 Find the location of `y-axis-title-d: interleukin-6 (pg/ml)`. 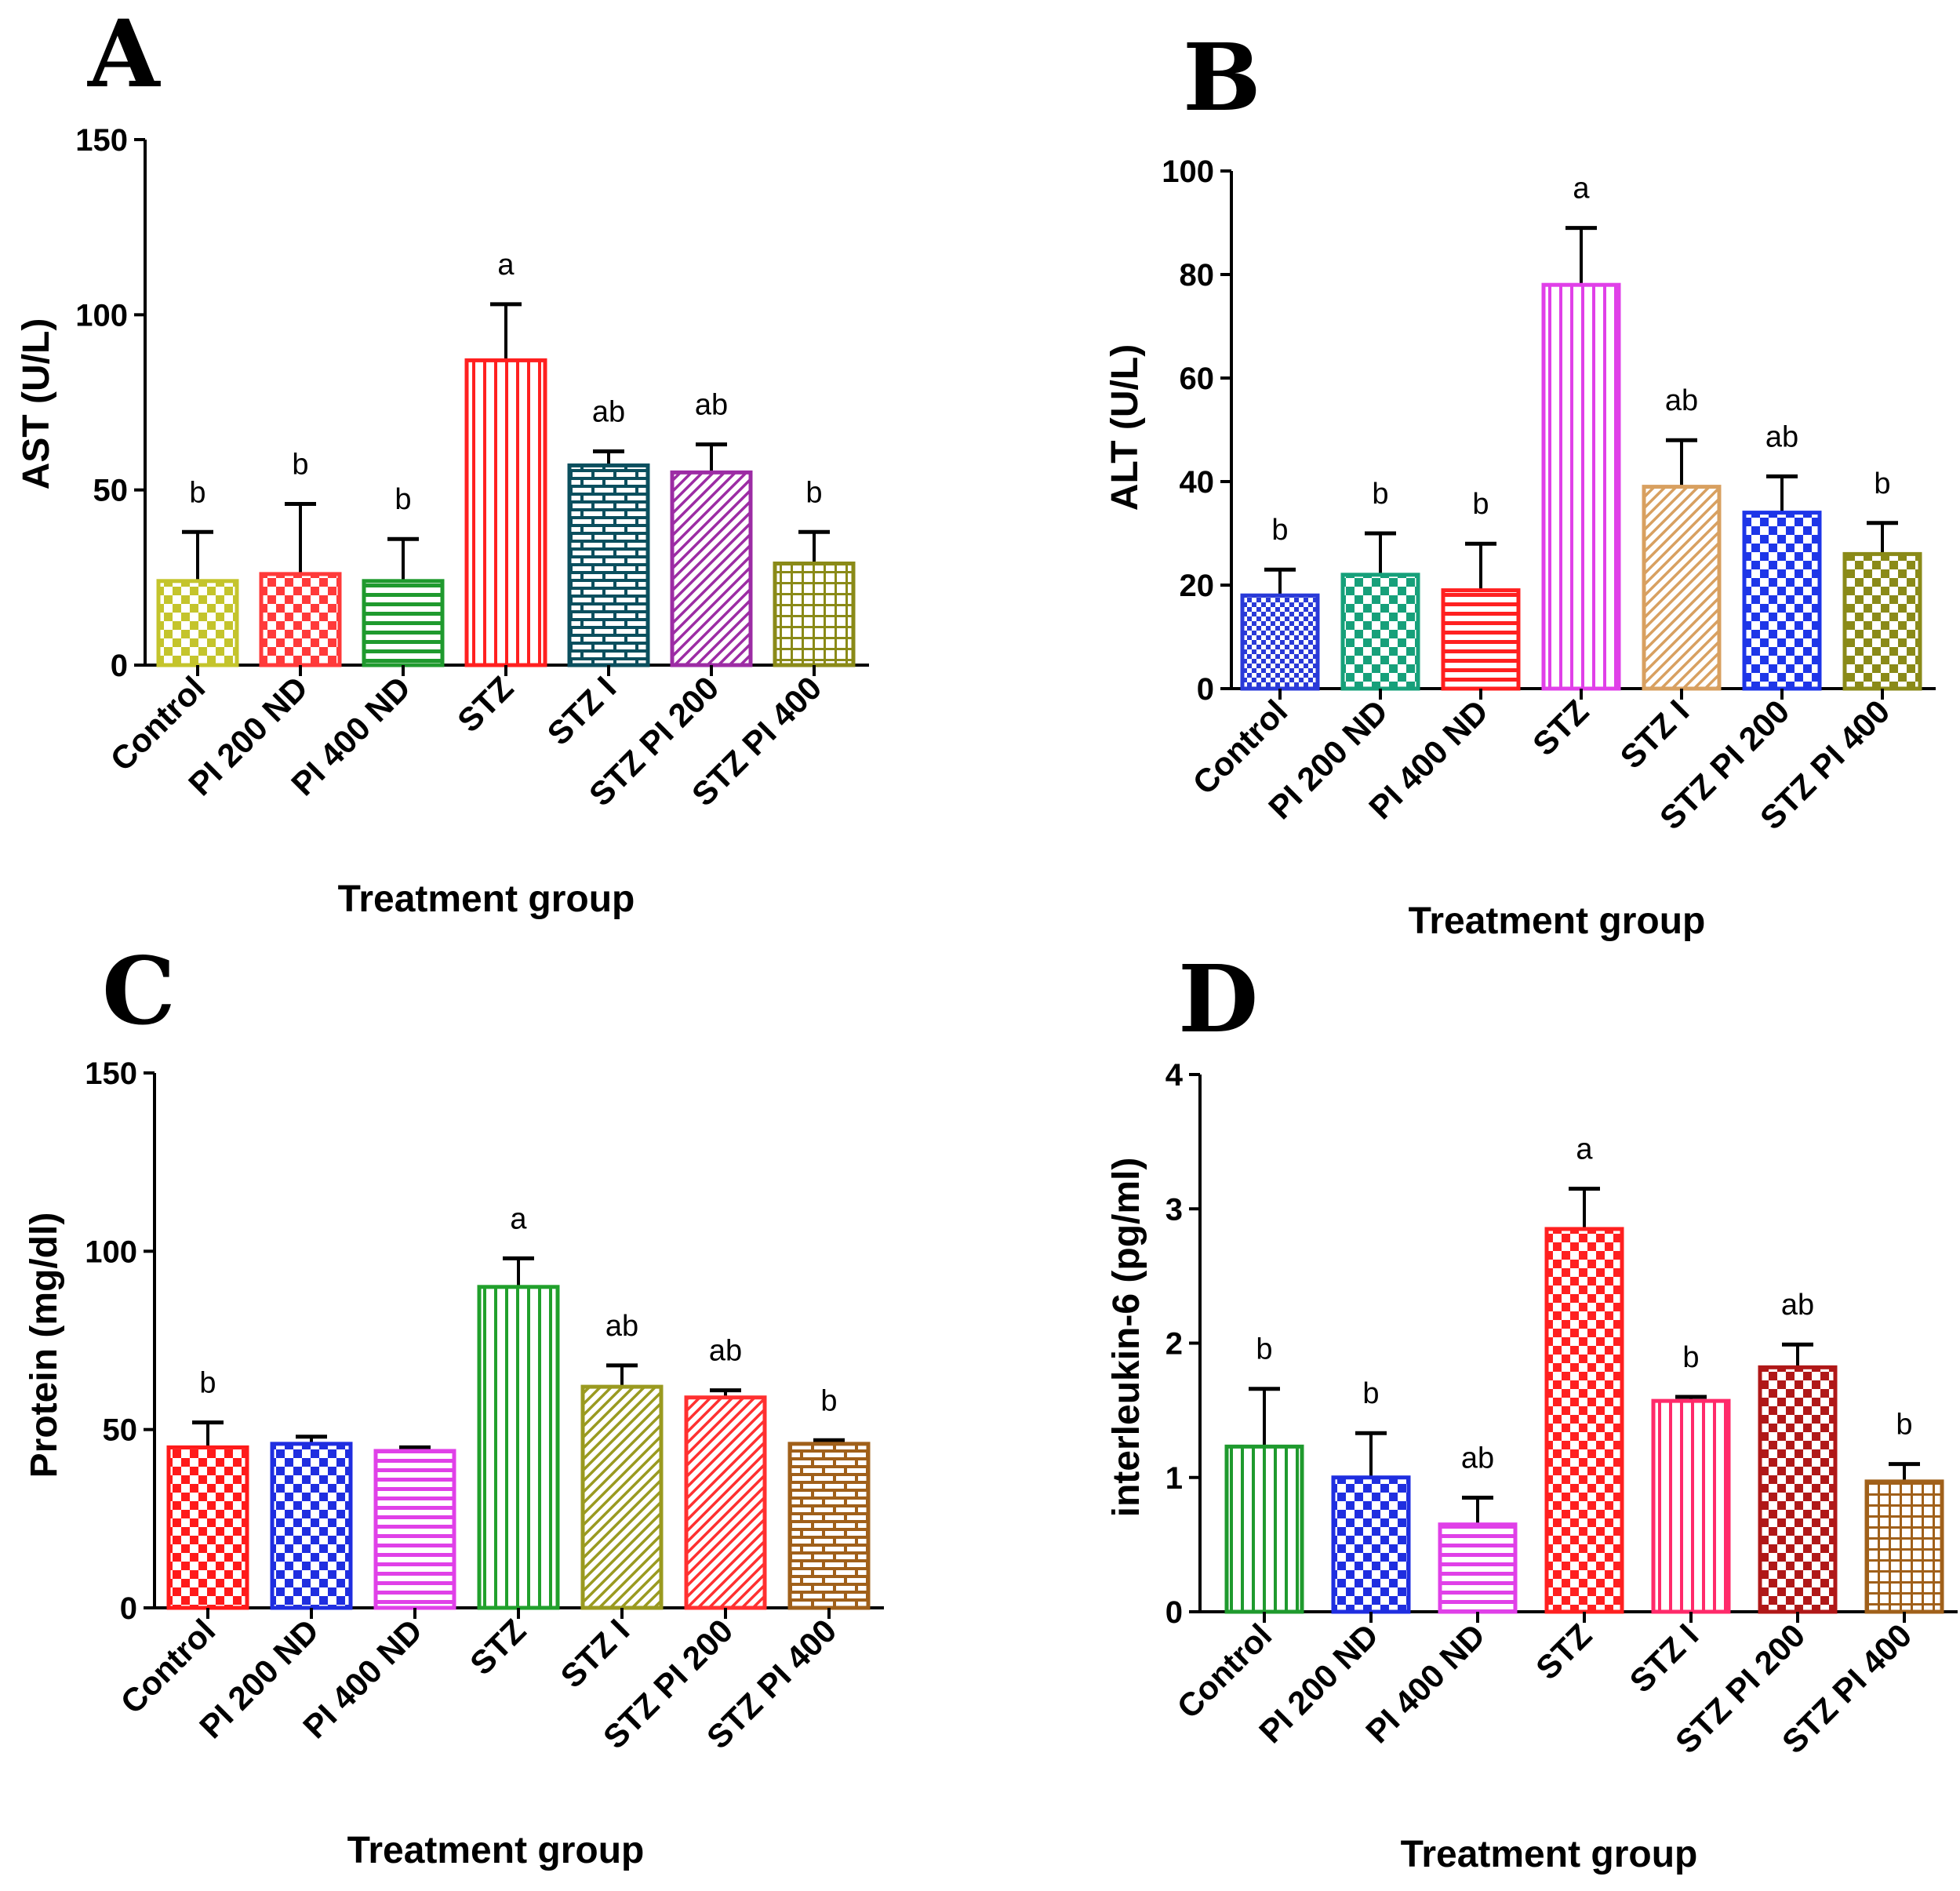

y-axis-title-d: interleukin-6 (pg/ml) is located at coordinates (1126, 1338).